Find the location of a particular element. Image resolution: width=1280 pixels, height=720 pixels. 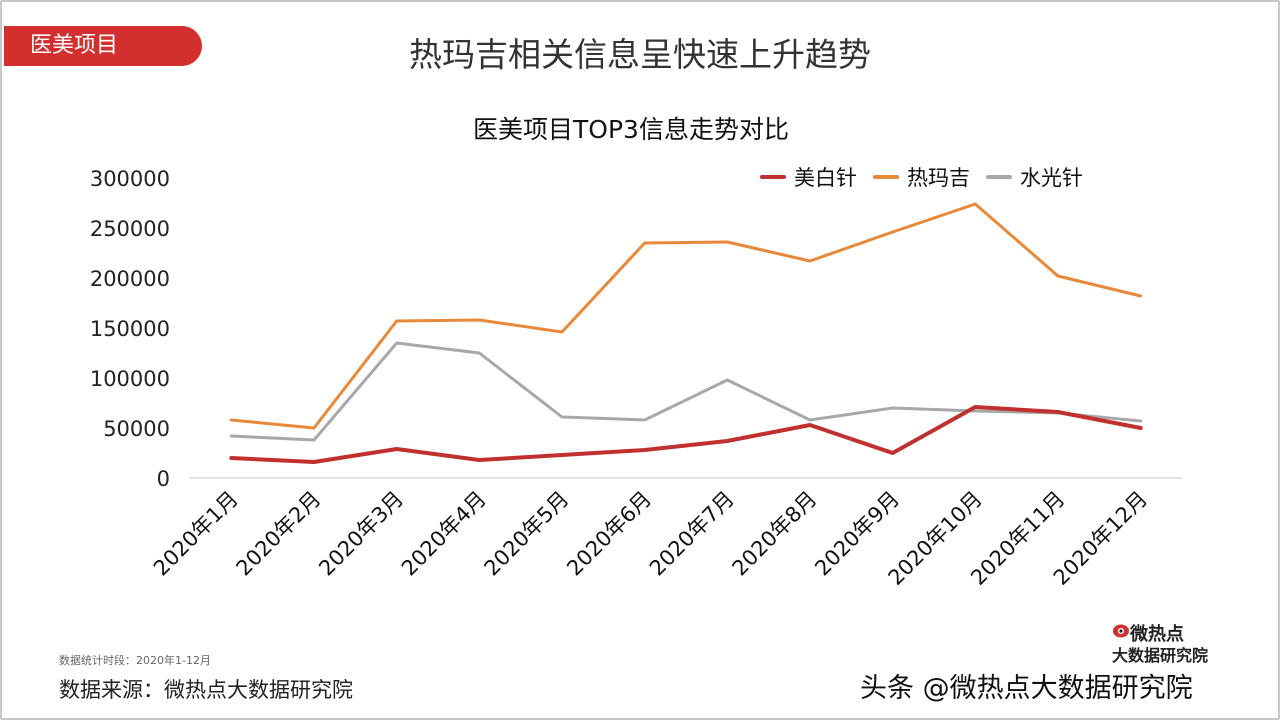

y-tick-label: 50000 is located at coordinates (136, 429).